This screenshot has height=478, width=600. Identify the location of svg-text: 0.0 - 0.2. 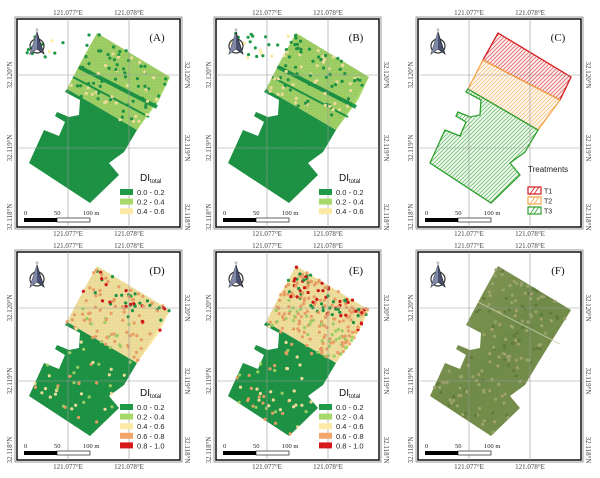
(350, 192).